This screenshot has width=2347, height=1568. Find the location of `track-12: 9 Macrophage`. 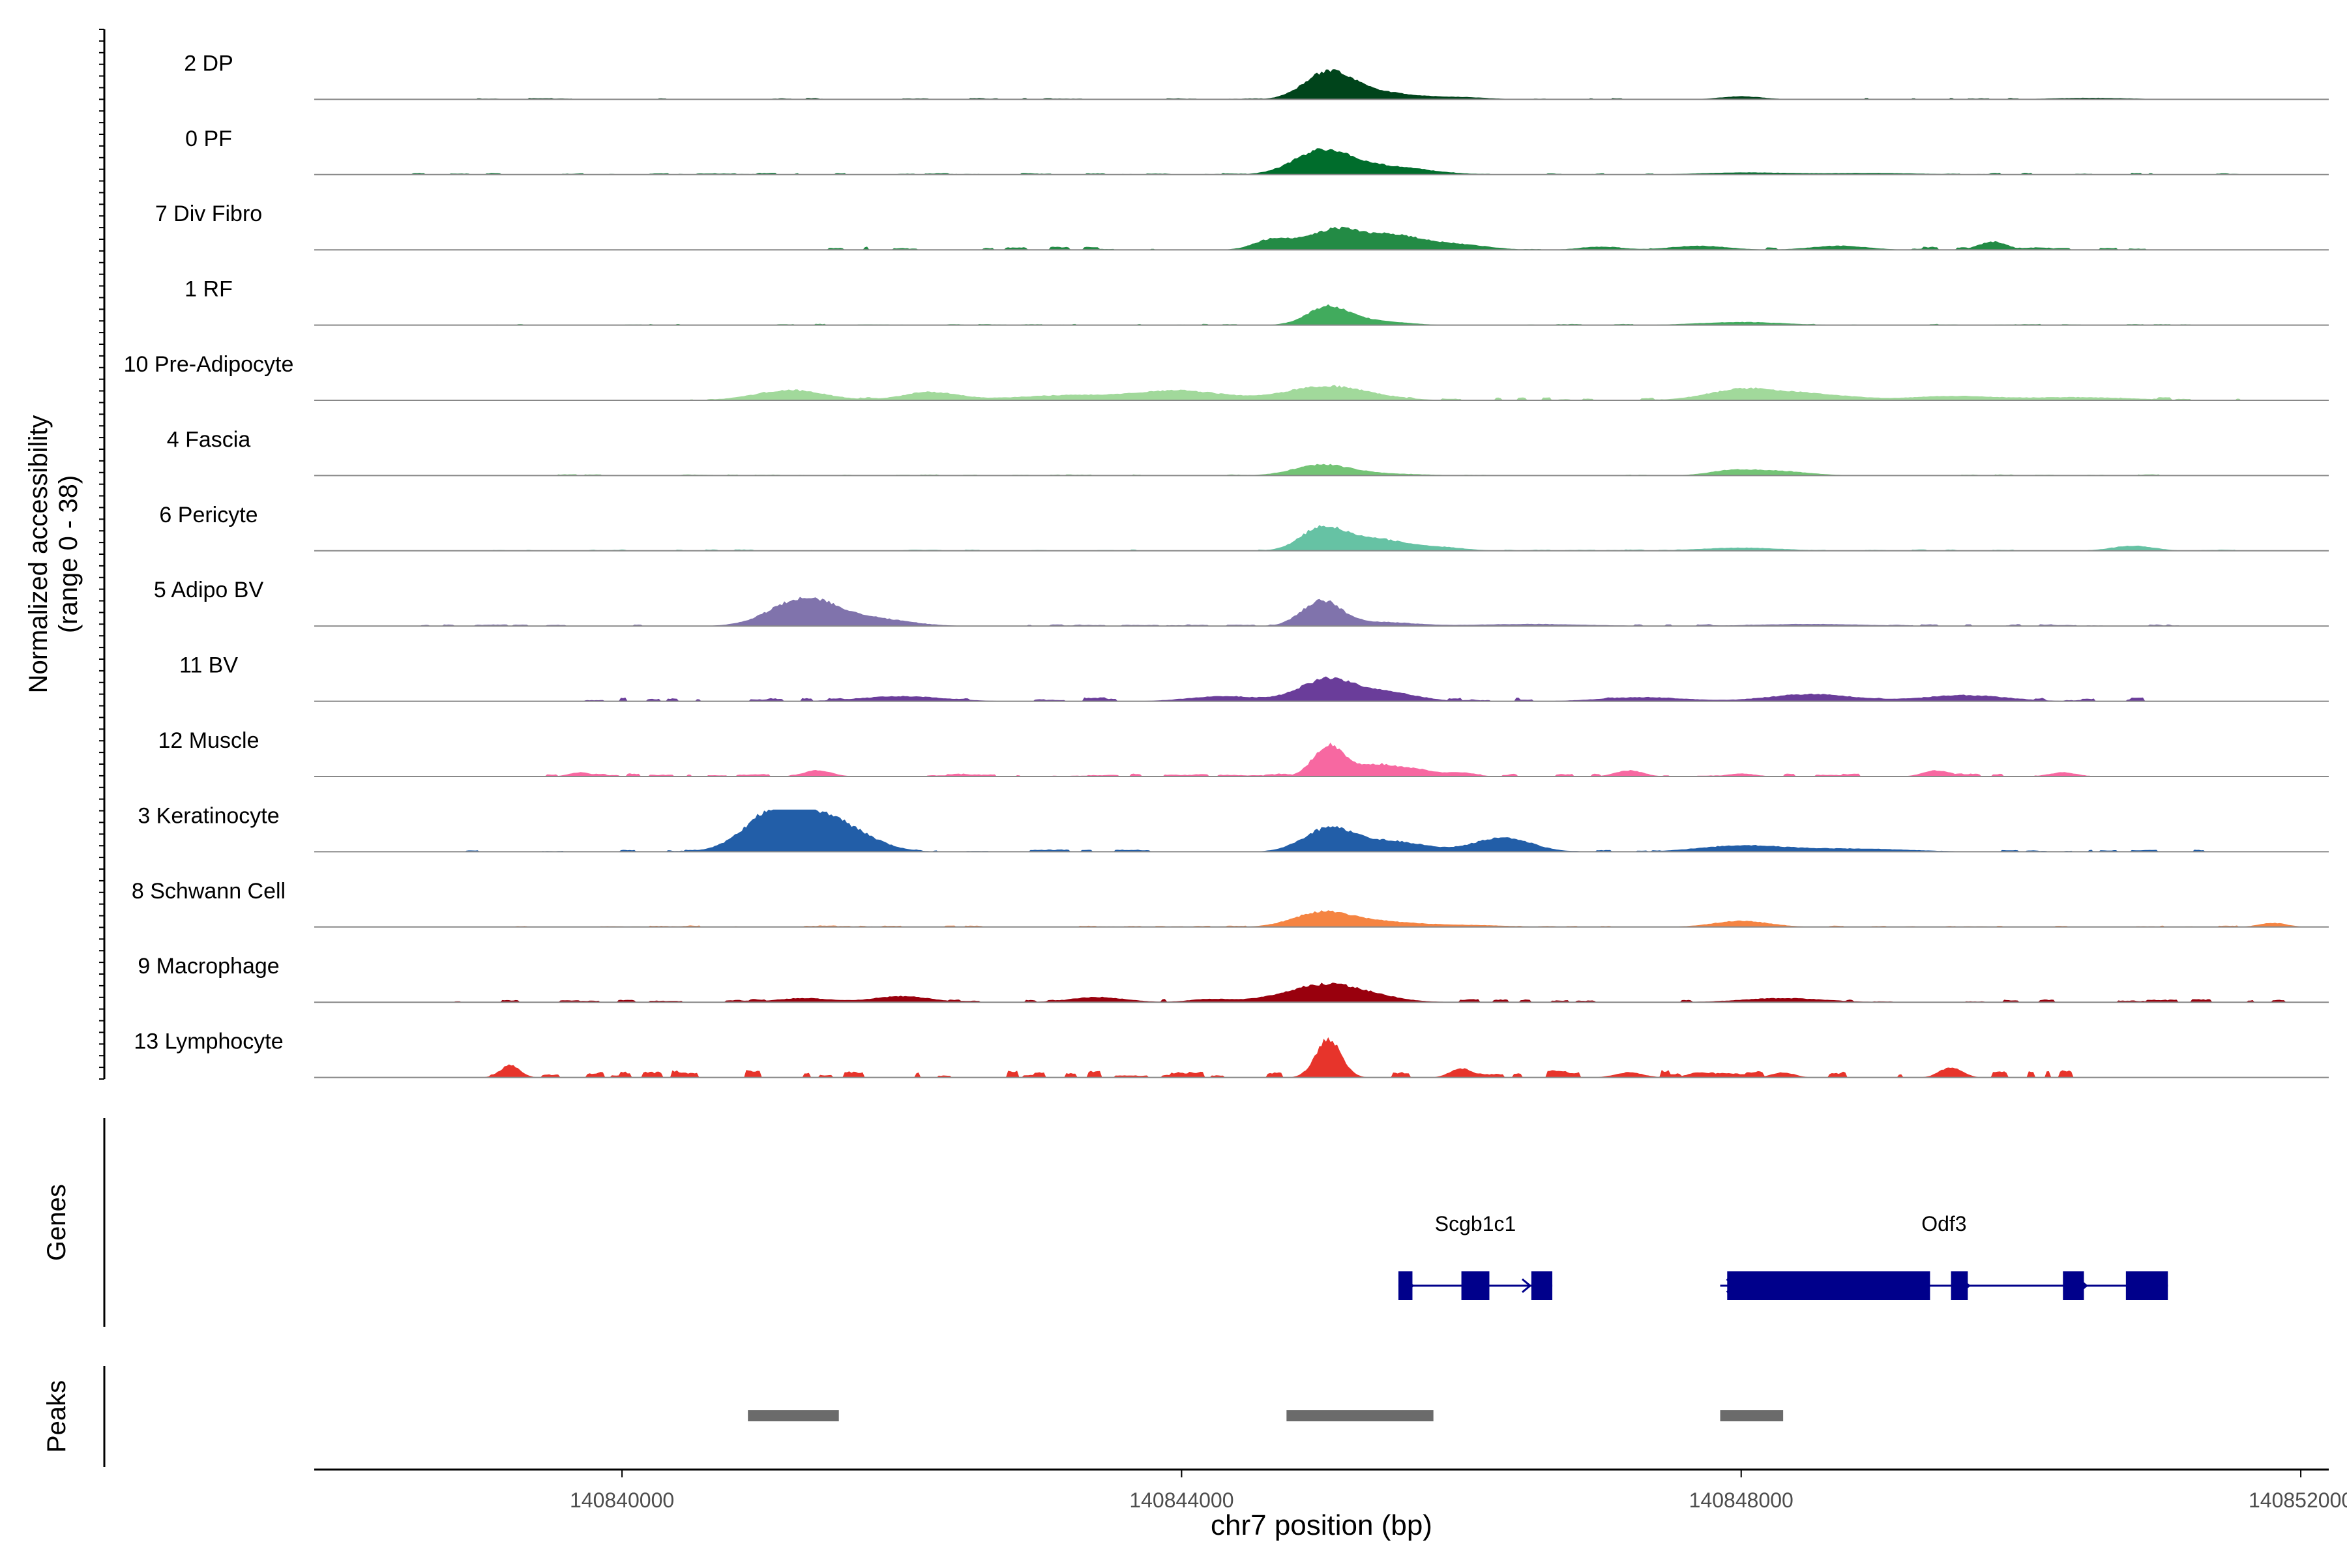

track-12: 9 Macrophage is located at coordinates (1233, 979).